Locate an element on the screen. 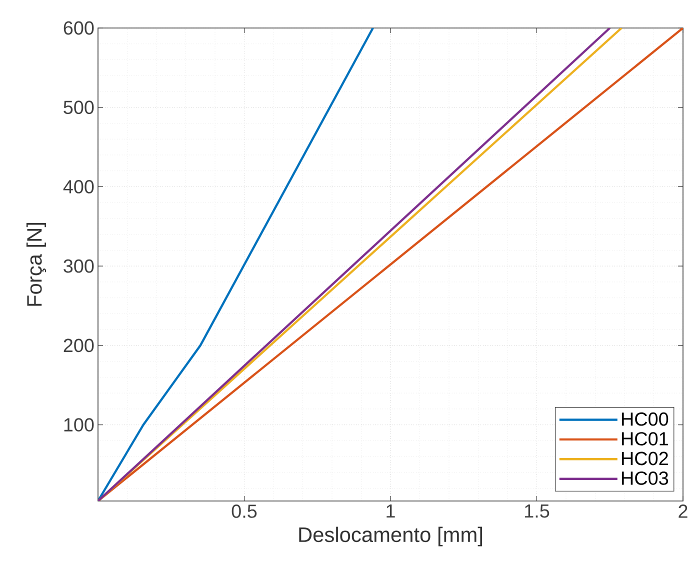  y-tick-label: 100 is located at coordinates (79, 425).